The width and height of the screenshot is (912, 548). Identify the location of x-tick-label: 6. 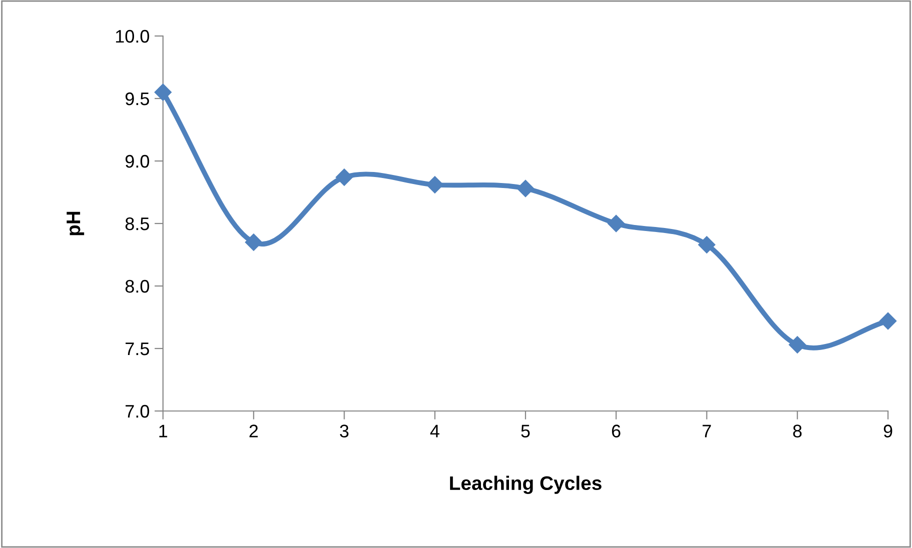
(616, 431).